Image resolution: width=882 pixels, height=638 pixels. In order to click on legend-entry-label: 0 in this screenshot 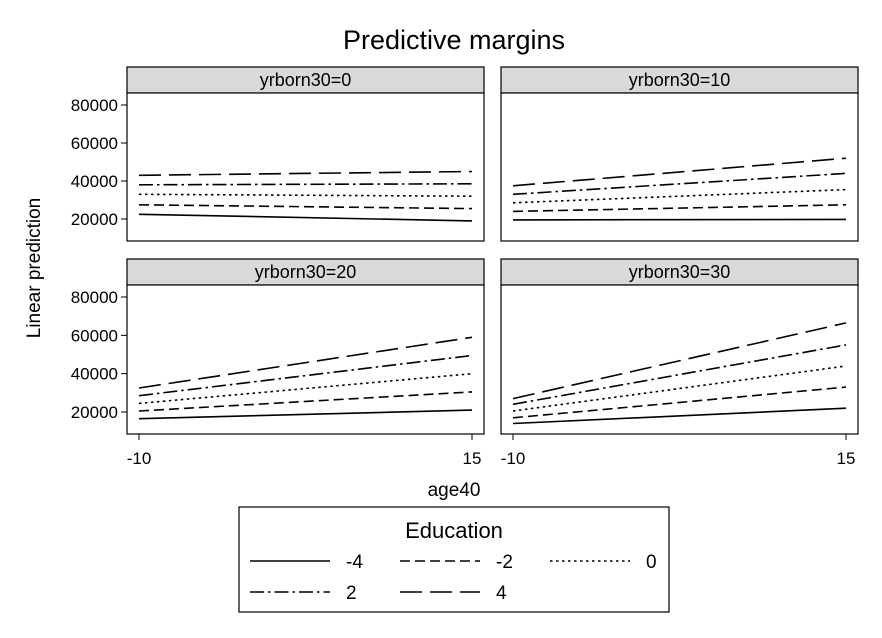, I will do `click(651, 562)`.